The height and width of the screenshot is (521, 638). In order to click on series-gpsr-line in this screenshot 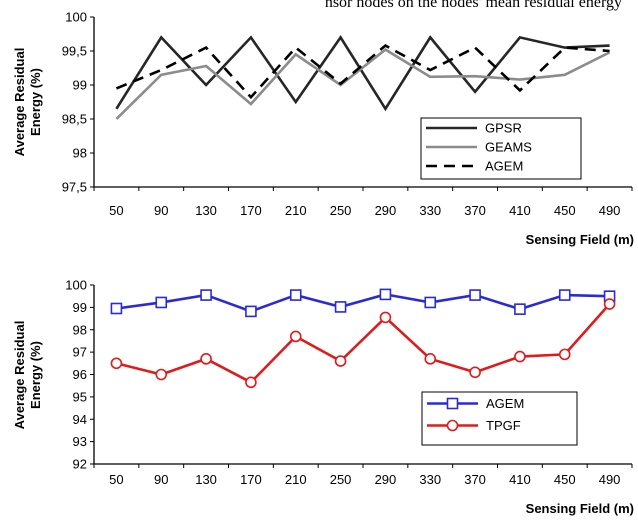, I will do `click(362, 73)`.